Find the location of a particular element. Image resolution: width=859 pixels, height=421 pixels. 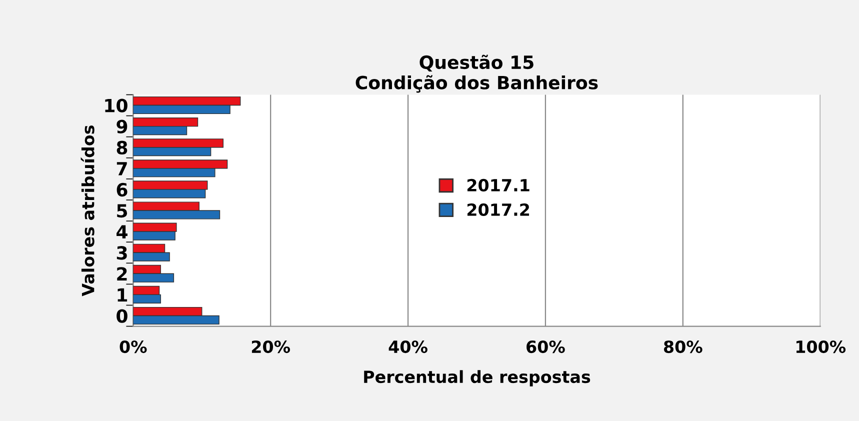

x-tick-label: 80% is located at coordinates (683, 347).